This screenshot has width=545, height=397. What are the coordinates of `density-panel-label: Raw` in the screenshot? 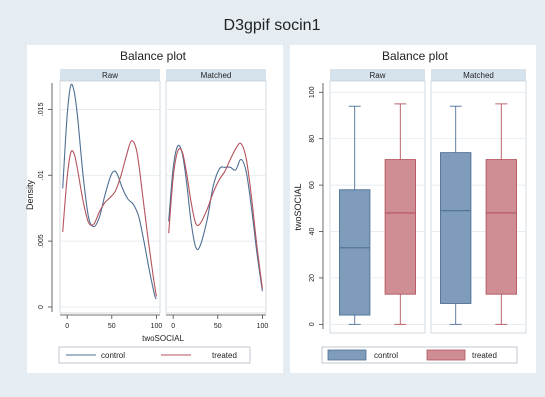 It's located at (110, 75).